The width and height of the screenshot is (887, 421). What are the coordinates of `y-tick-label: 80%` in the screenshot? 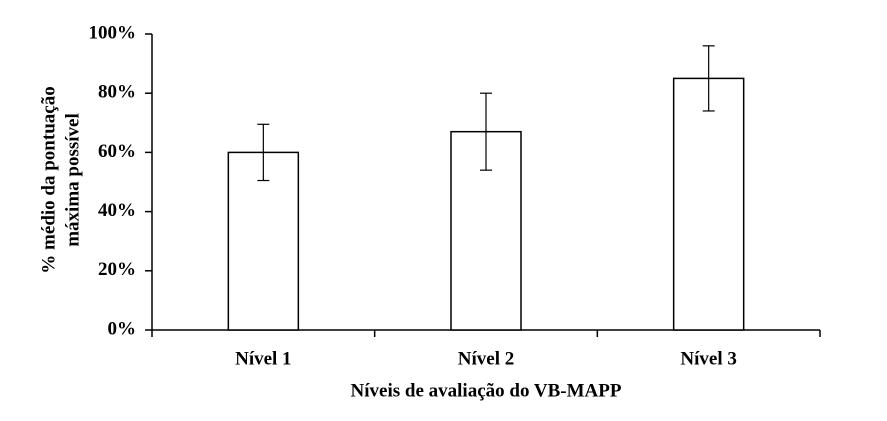 It's located at (117, 92).